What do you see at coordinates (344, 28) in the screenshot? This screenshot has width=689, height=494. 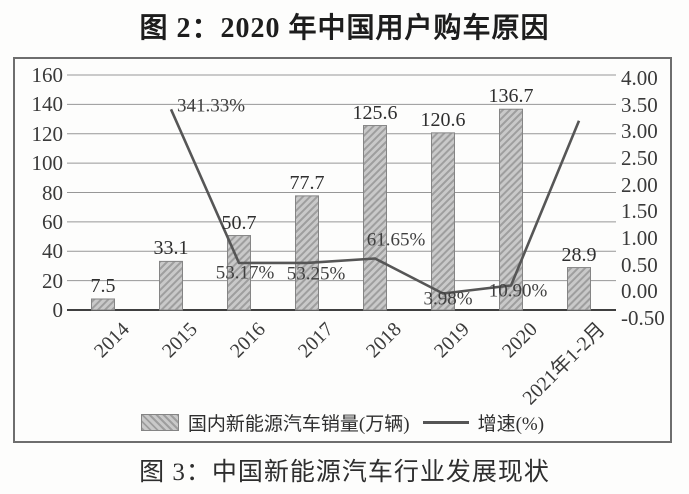 I see `figure-title: 图 2：2020 年中国用户购车原因` at bounding box center [344, 28].